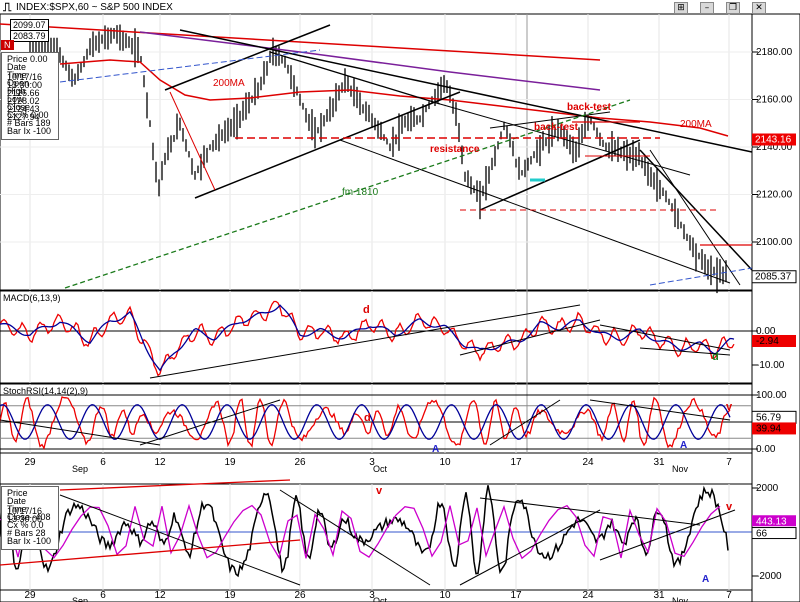 Image resolution: width=800 pixels, height=602 pixels. Describe the element at coordinates (770, 365) in the screenshot. I see `macd-tick-label: -10.00` at that location.